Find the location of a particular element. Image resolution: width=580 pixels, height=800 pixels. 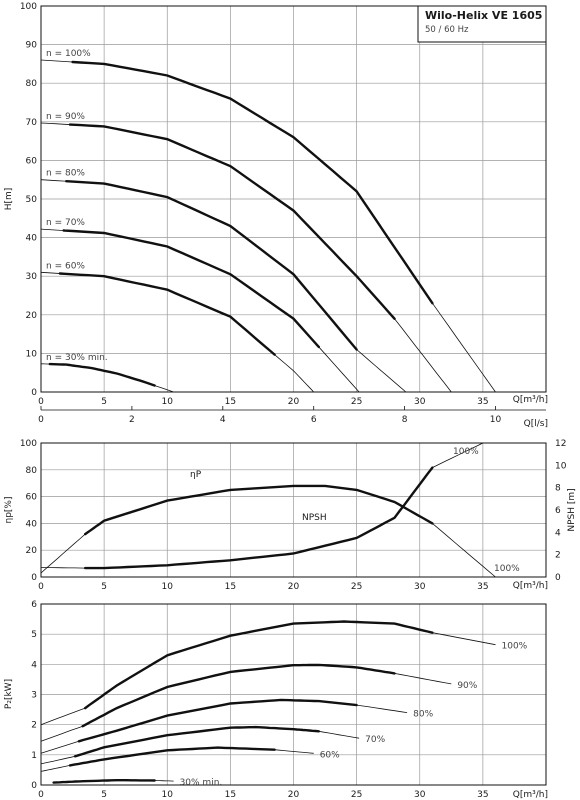

head-xtick-label: 10 is located at coordinates (168, 402).